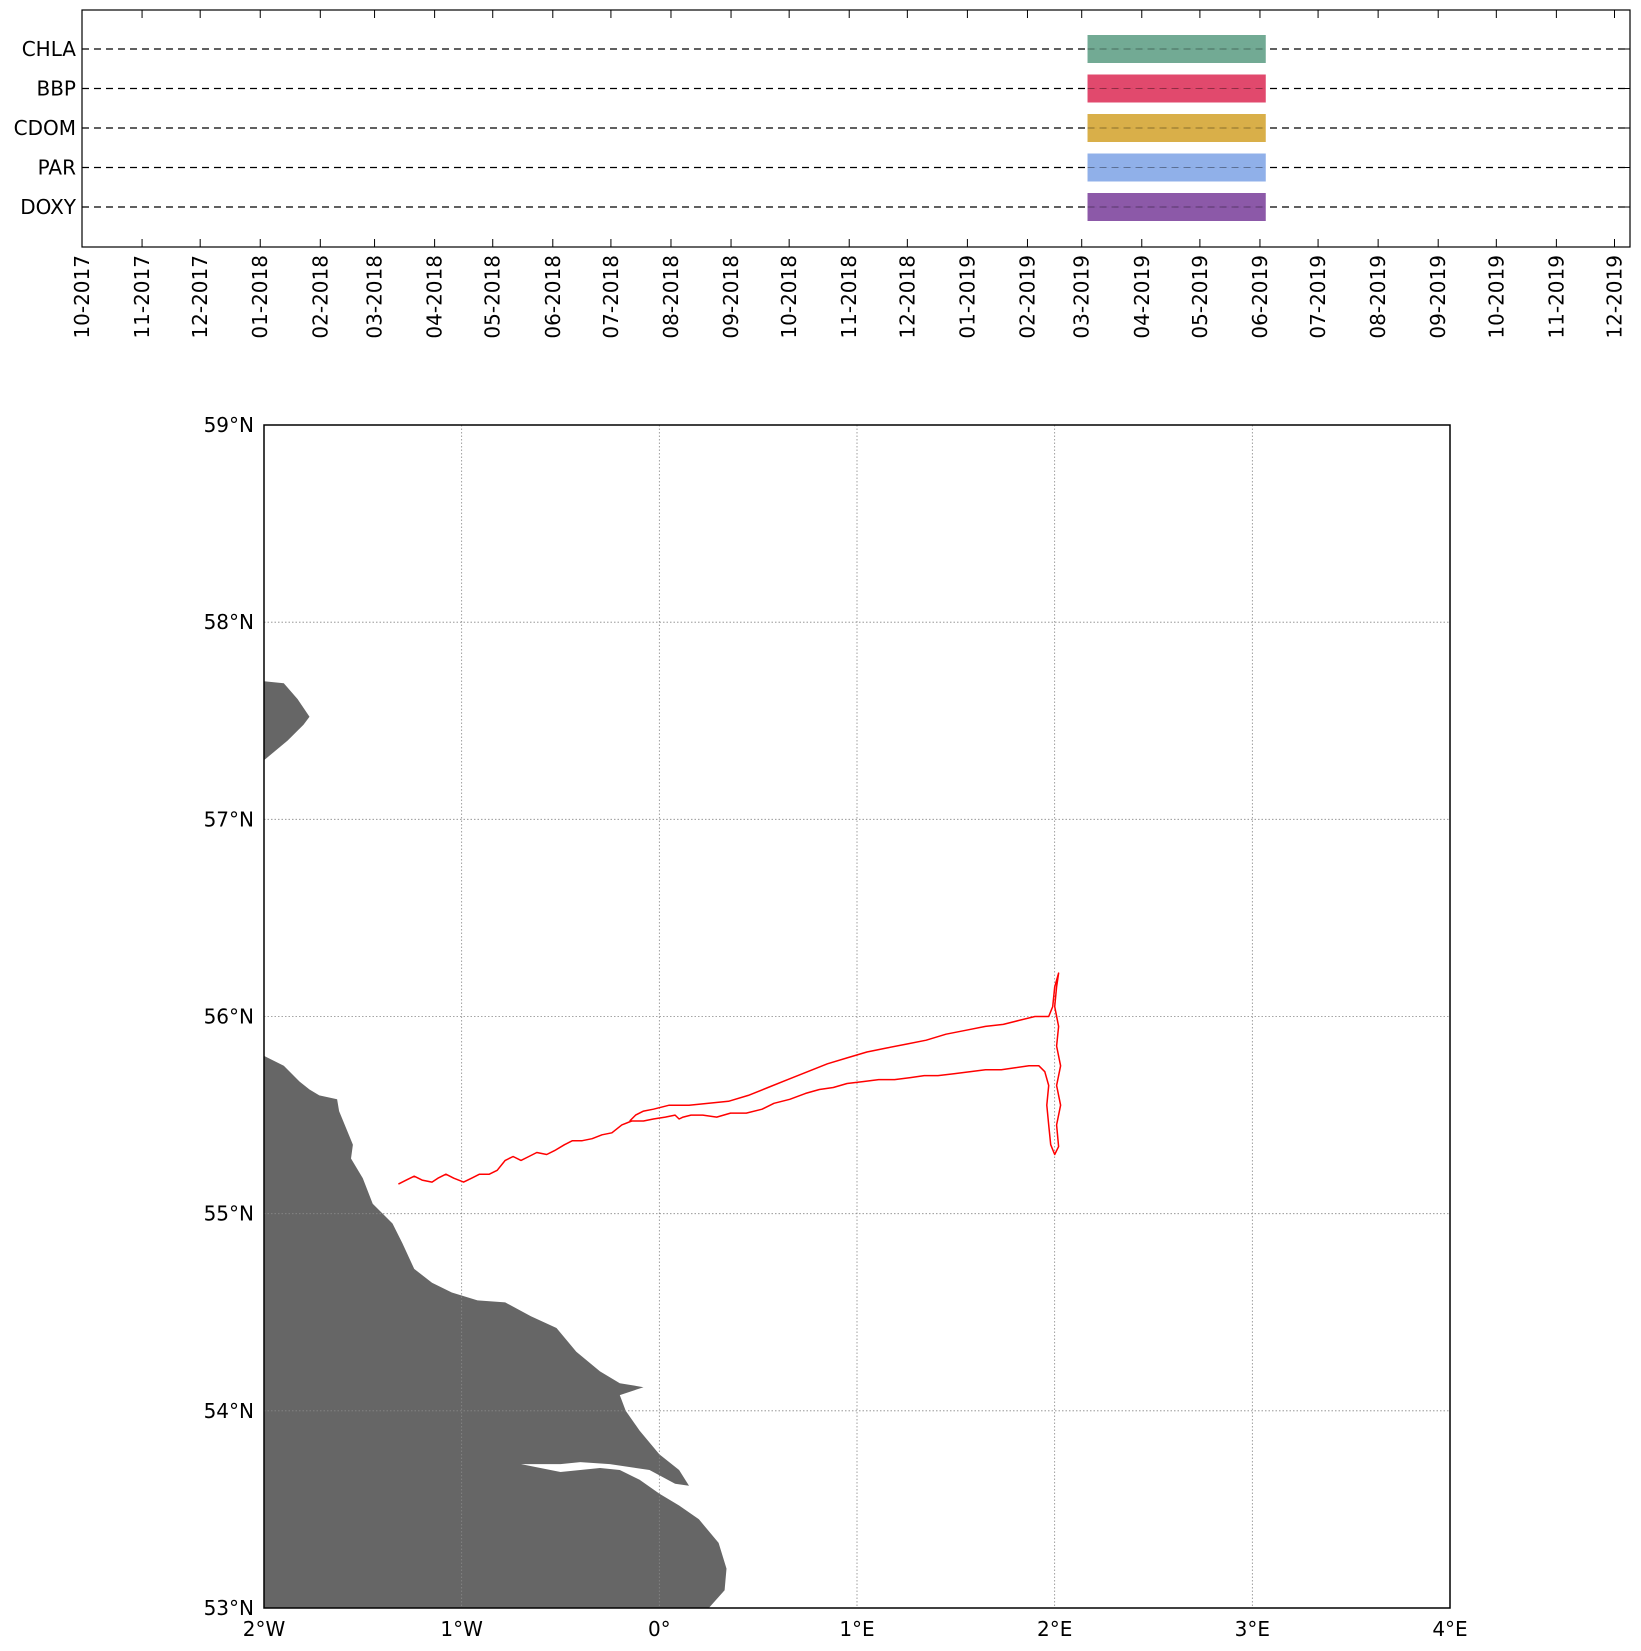  What do you see at coordinates (229, 1214) in the screenshot?
I see `map-y-label: 55°N` at bounding box center [229, 1214].